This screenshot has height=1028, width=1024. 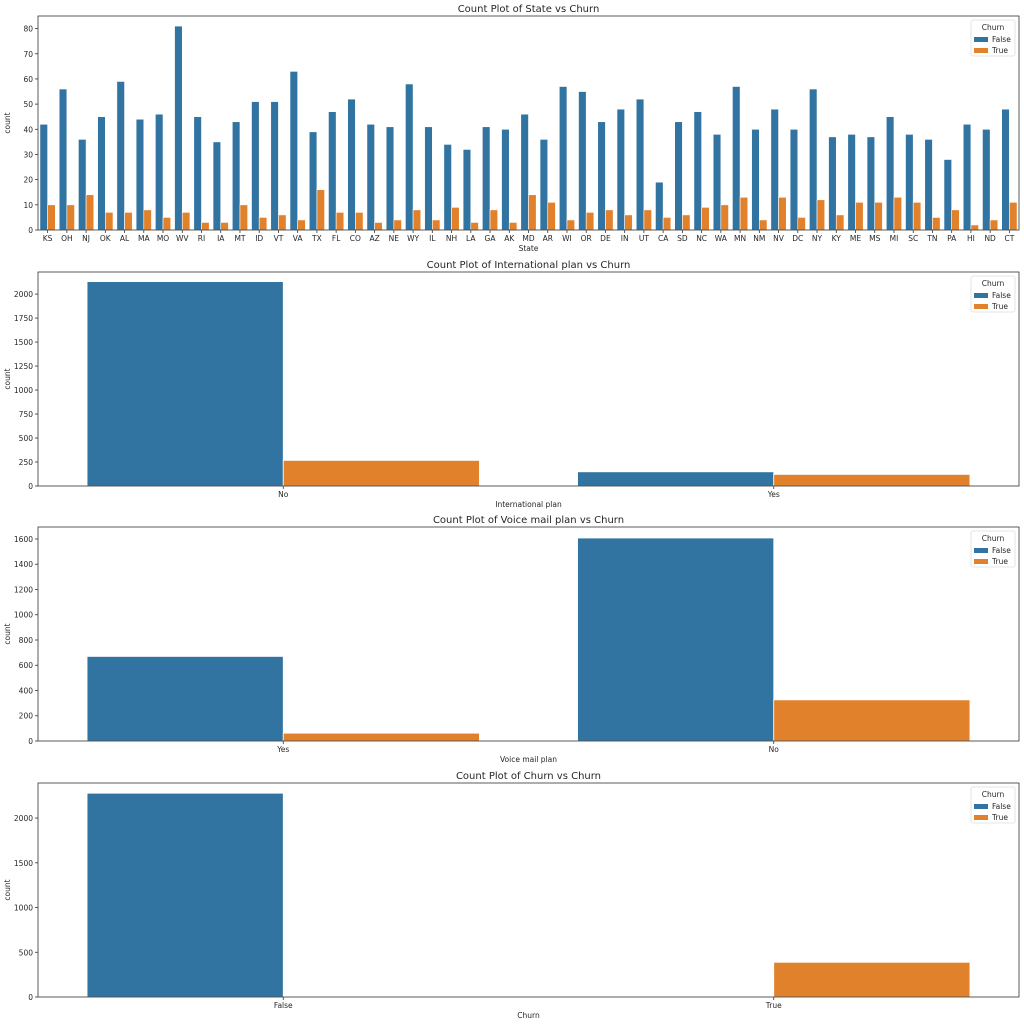 What do you see at coordinates (432, 238) in the screenshot?
I see `x-tick-label: IL` at bounding box center [432, 238].